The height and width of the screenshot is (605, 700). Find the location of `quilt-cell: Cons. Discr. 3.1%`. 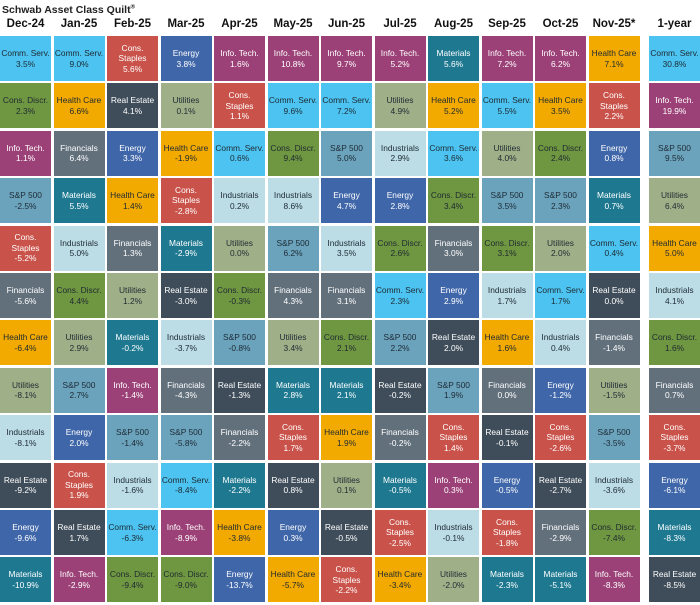

quilt-cell: Cons. Discr. 3.1% is located at coordinates (507, 248).